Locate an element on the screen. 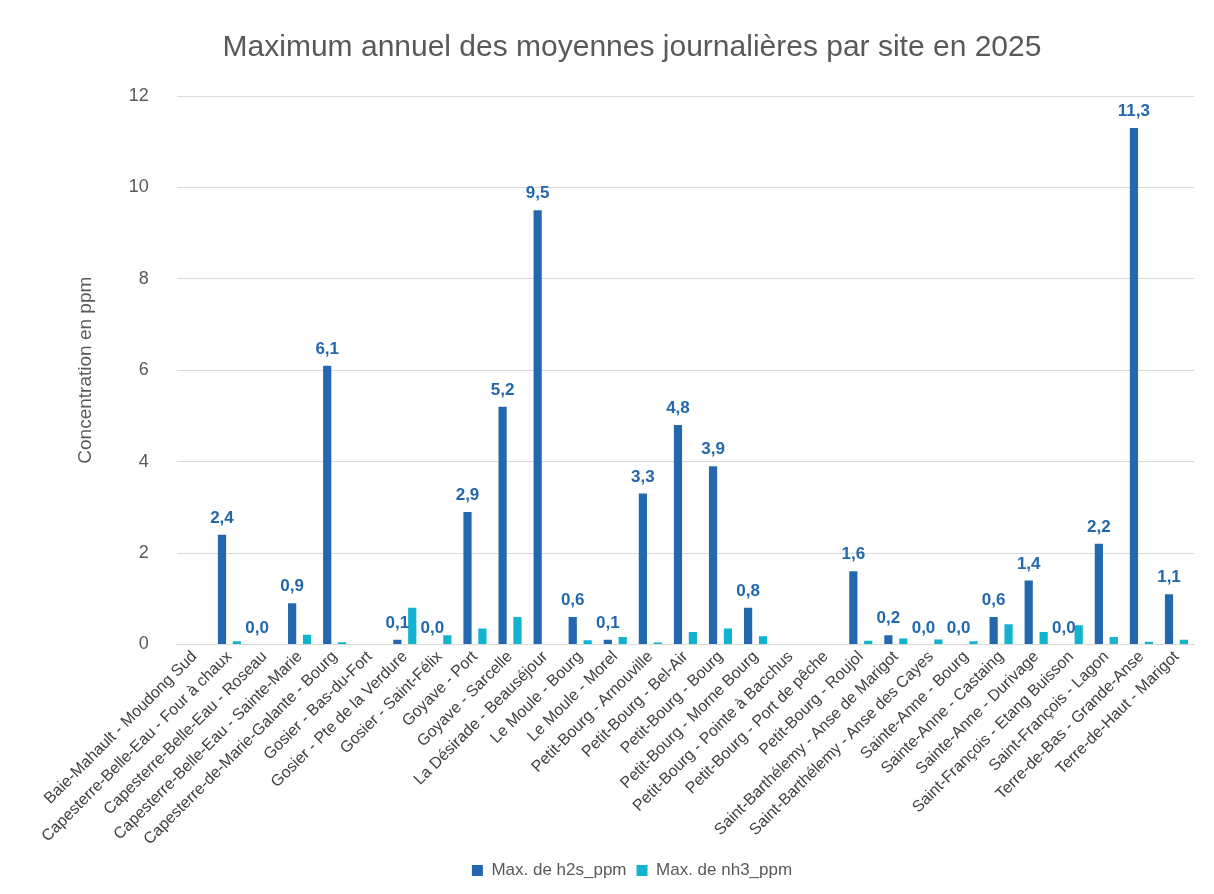 This screenshot has width=1214, height=894. data-label: 1,4 is located at coordinates (1029, 563).